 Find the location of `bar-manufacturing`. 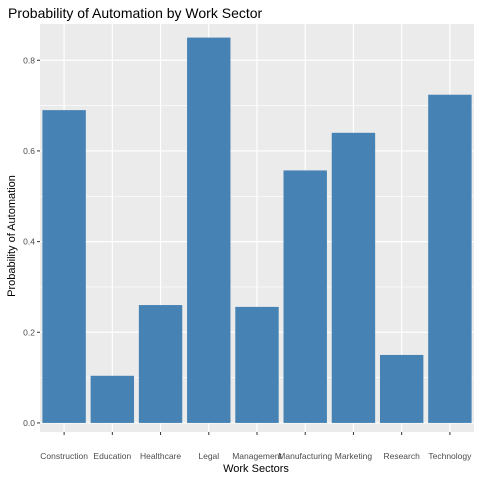

bar-manufacturing is located at coordinates (305, 296).